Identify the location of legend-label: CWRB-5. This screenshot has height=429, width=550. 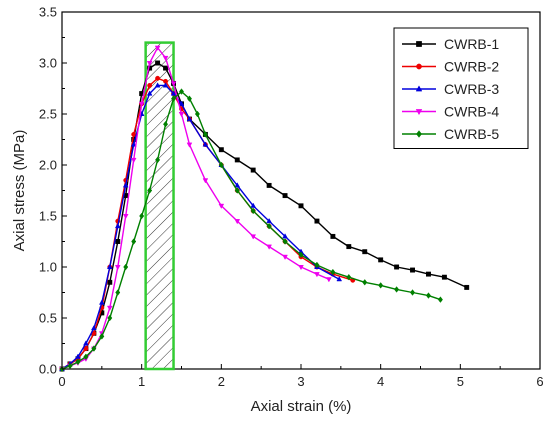
(471, 134).